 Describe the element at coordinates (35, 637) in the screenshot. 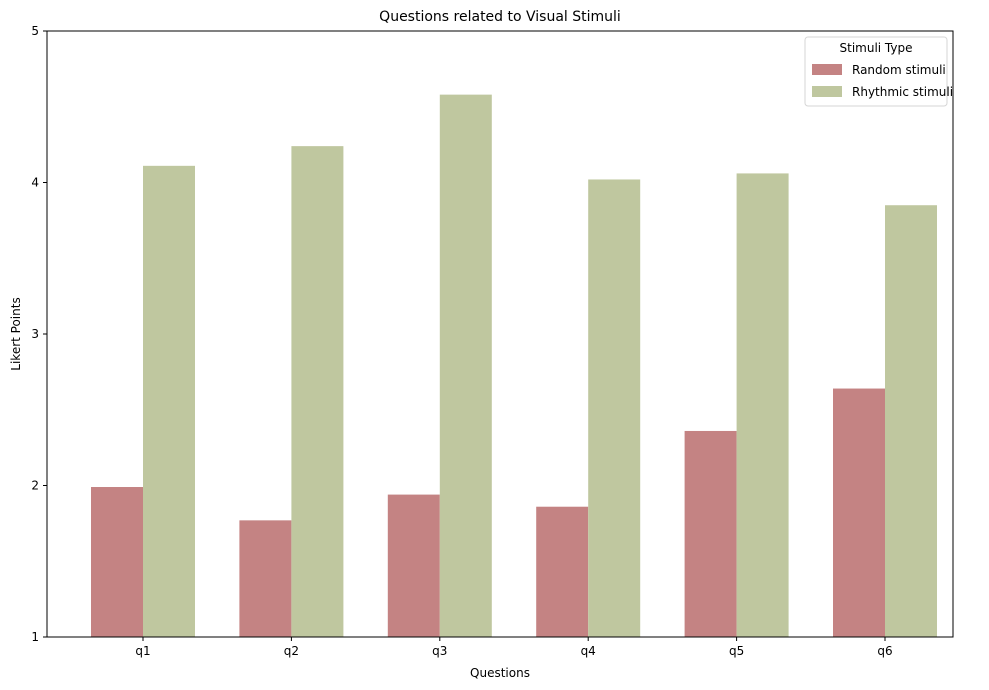

I see `y-tick-label-1: 1` at that location.